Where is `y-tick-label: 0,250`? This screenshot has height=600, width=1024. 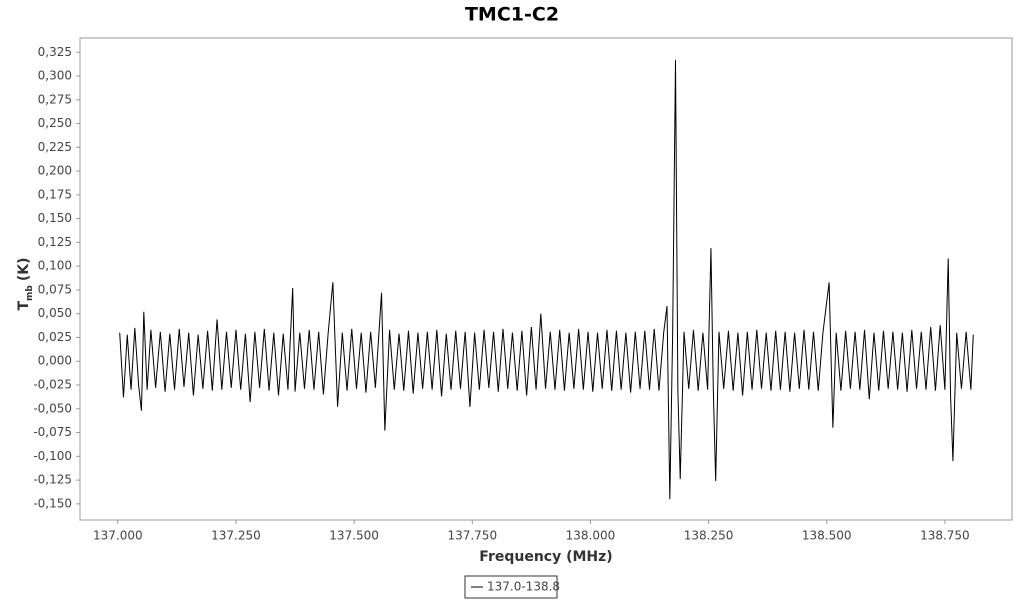 y-tick-label: 0,250 is located at coordinates (55, 123).